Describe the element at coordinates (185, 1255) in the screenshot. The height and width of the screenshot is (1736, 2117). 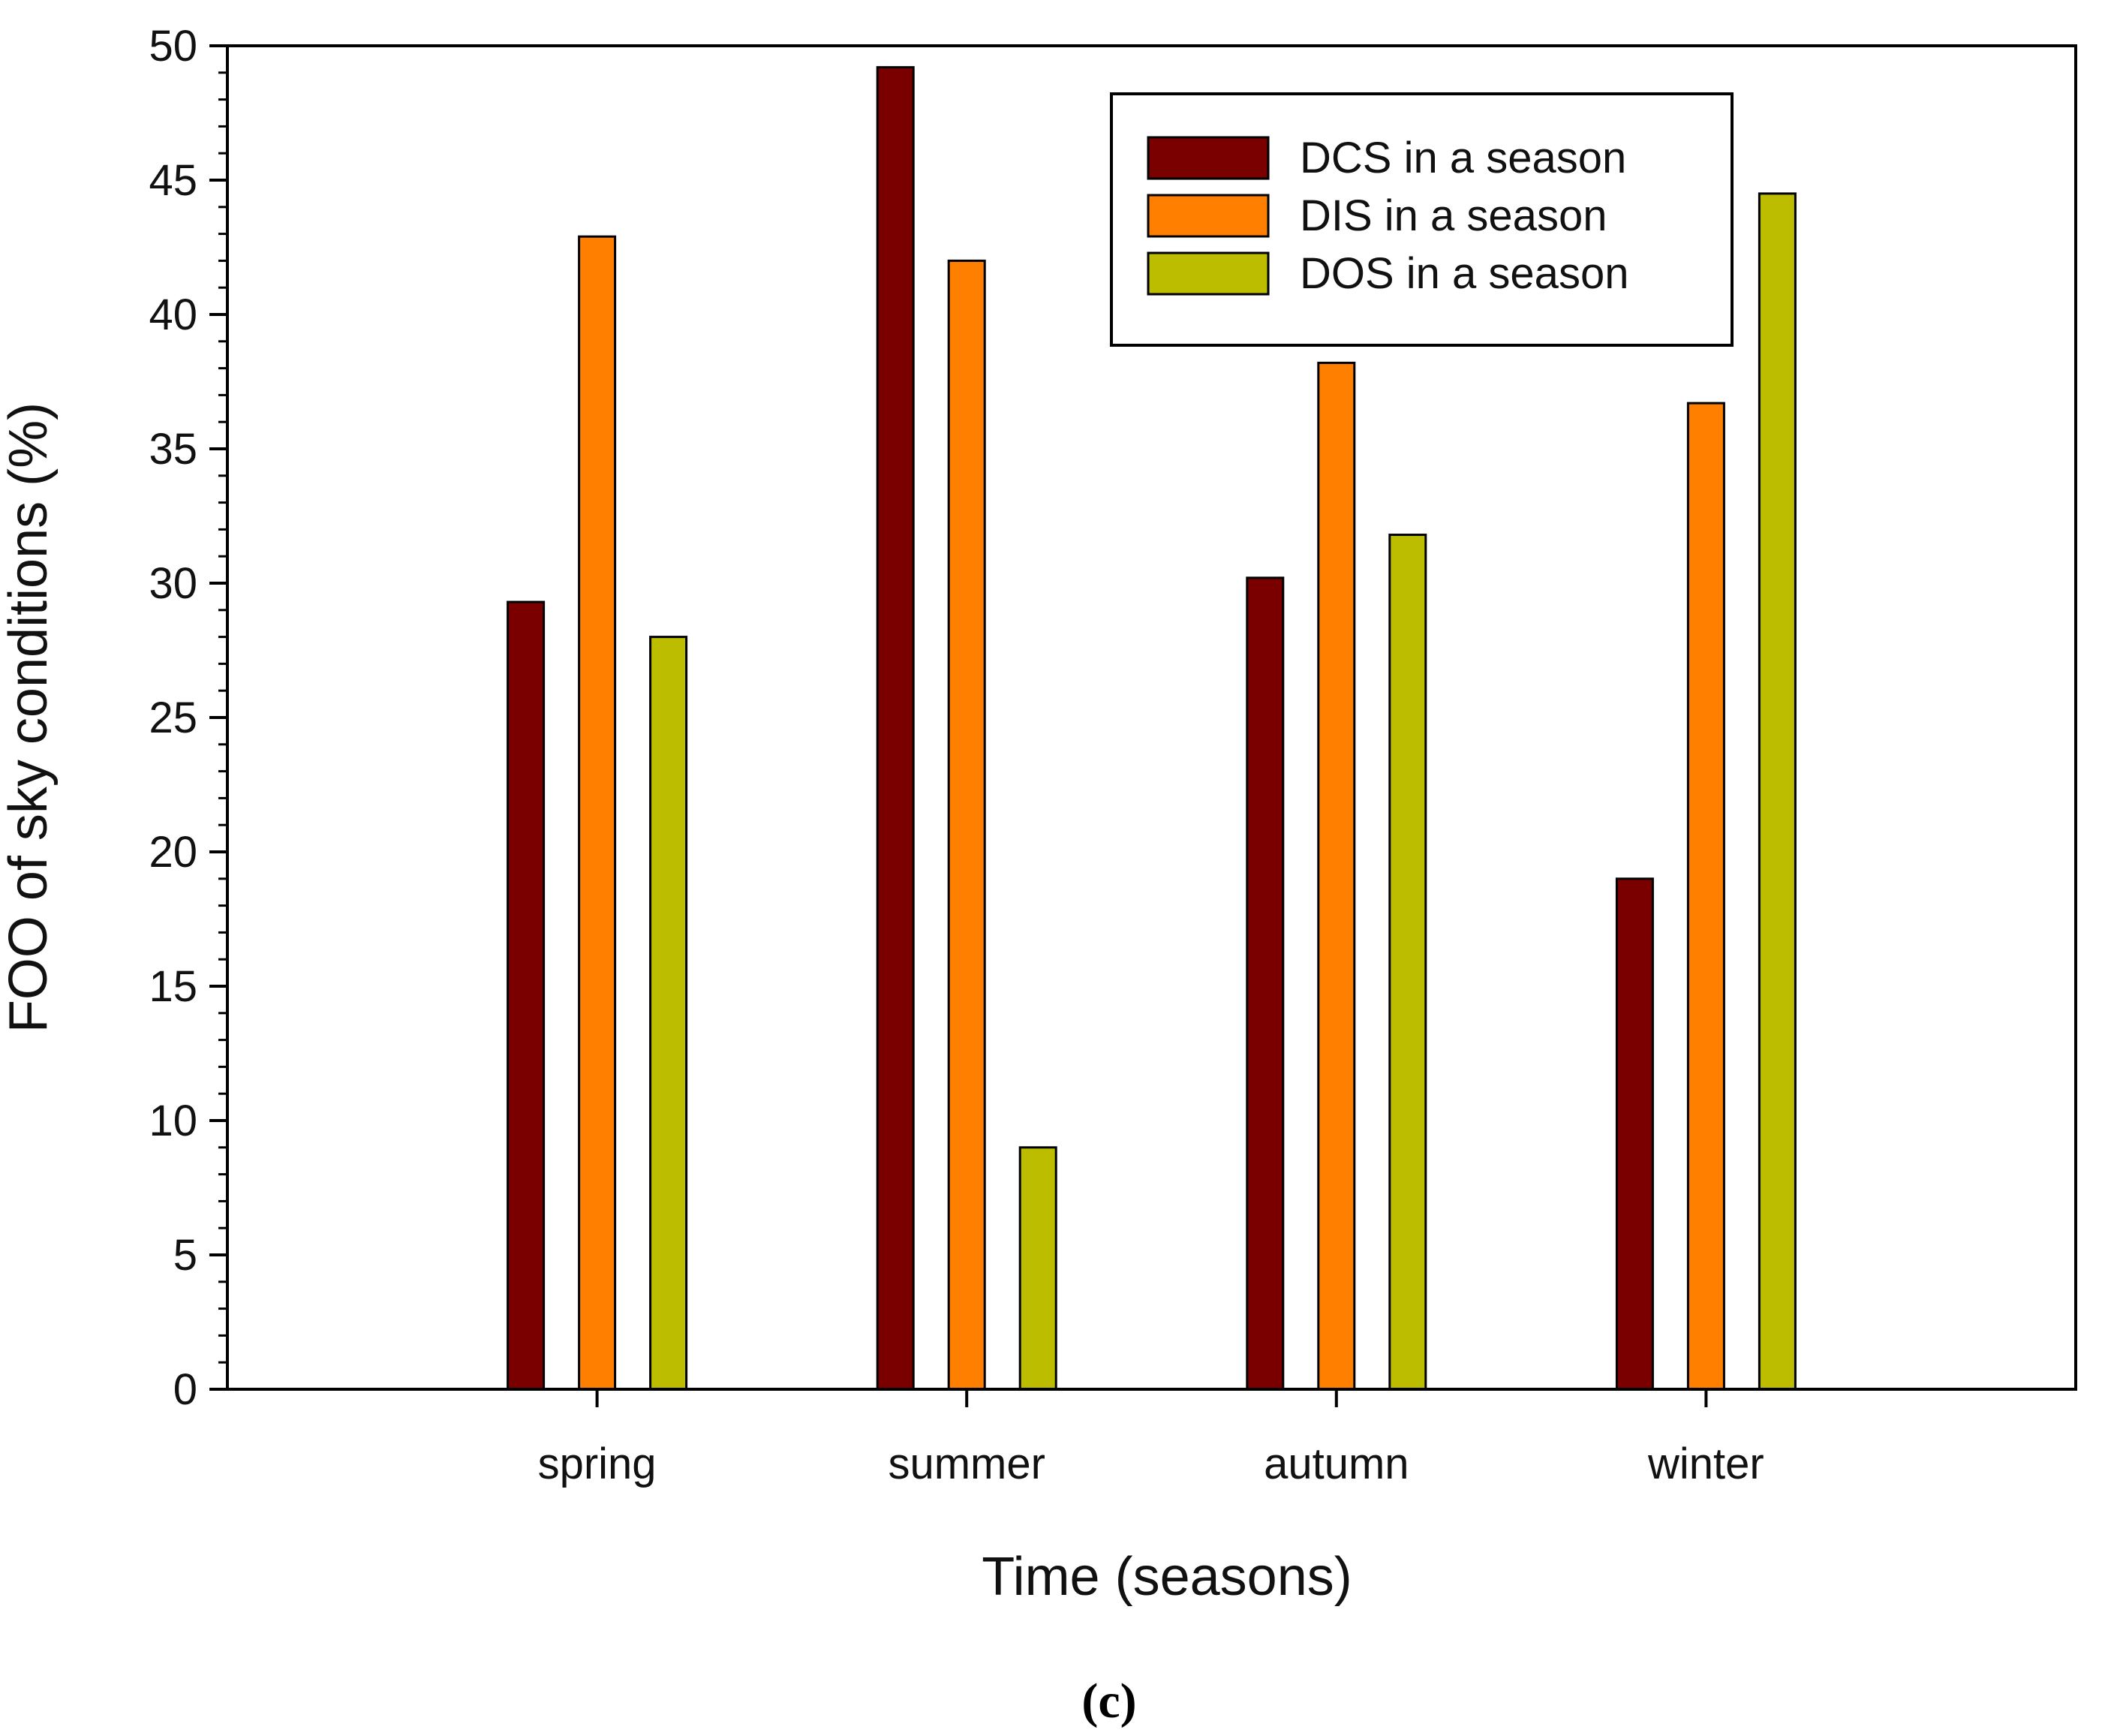
I see `y-tick-label: 5` at that location.